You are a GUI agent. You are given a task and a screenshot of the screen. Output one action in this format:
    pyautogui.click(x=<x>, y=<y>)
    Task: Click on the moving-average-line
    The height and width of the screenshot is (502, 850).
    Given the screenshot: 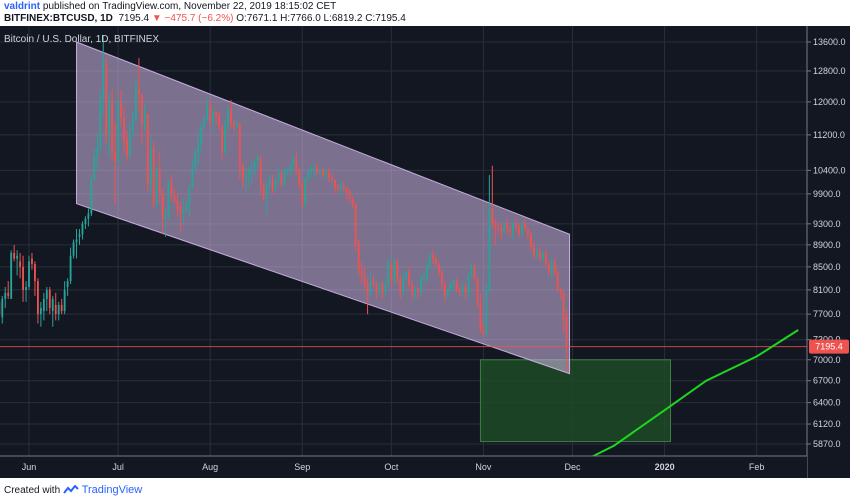 What is the action you would take?
    pyautogui.click(x=685, y=398)
    